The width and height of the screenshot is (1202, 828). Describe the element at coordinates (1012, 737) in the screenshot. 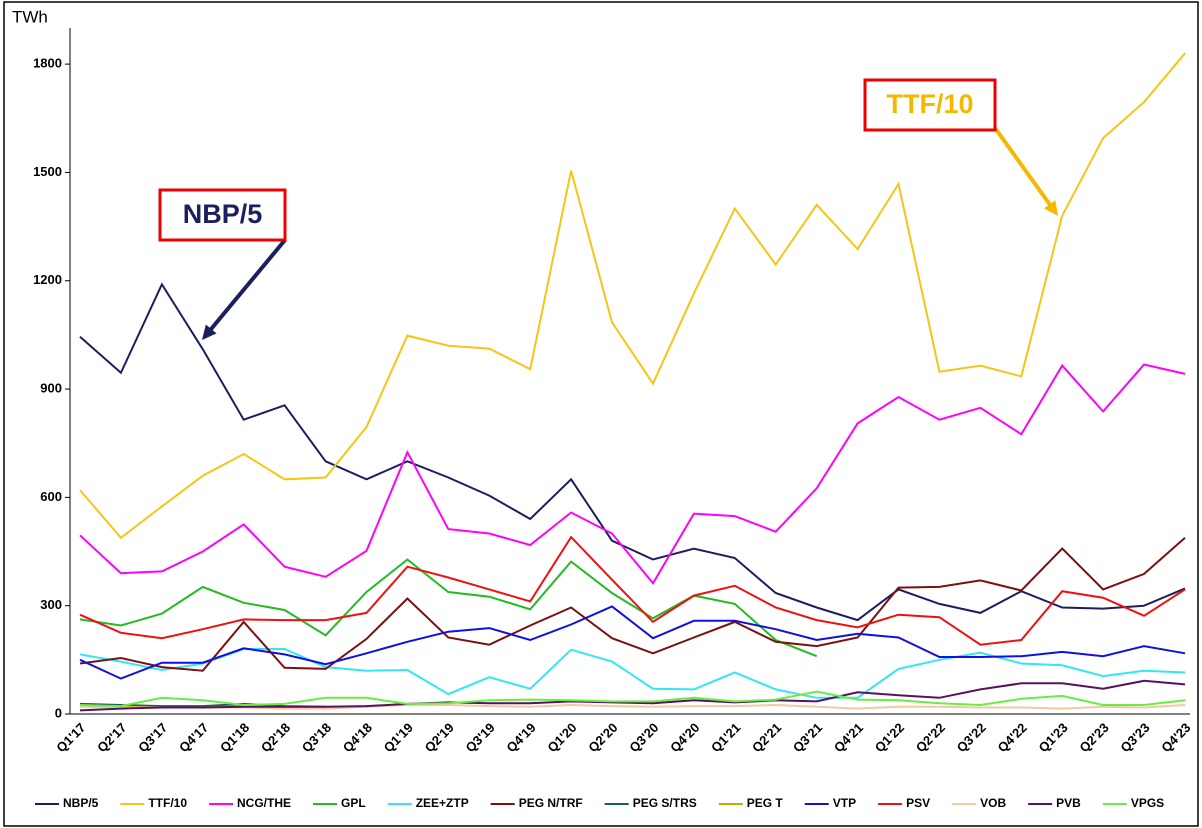

I see `x-tick-label: Q4'22` at that location.